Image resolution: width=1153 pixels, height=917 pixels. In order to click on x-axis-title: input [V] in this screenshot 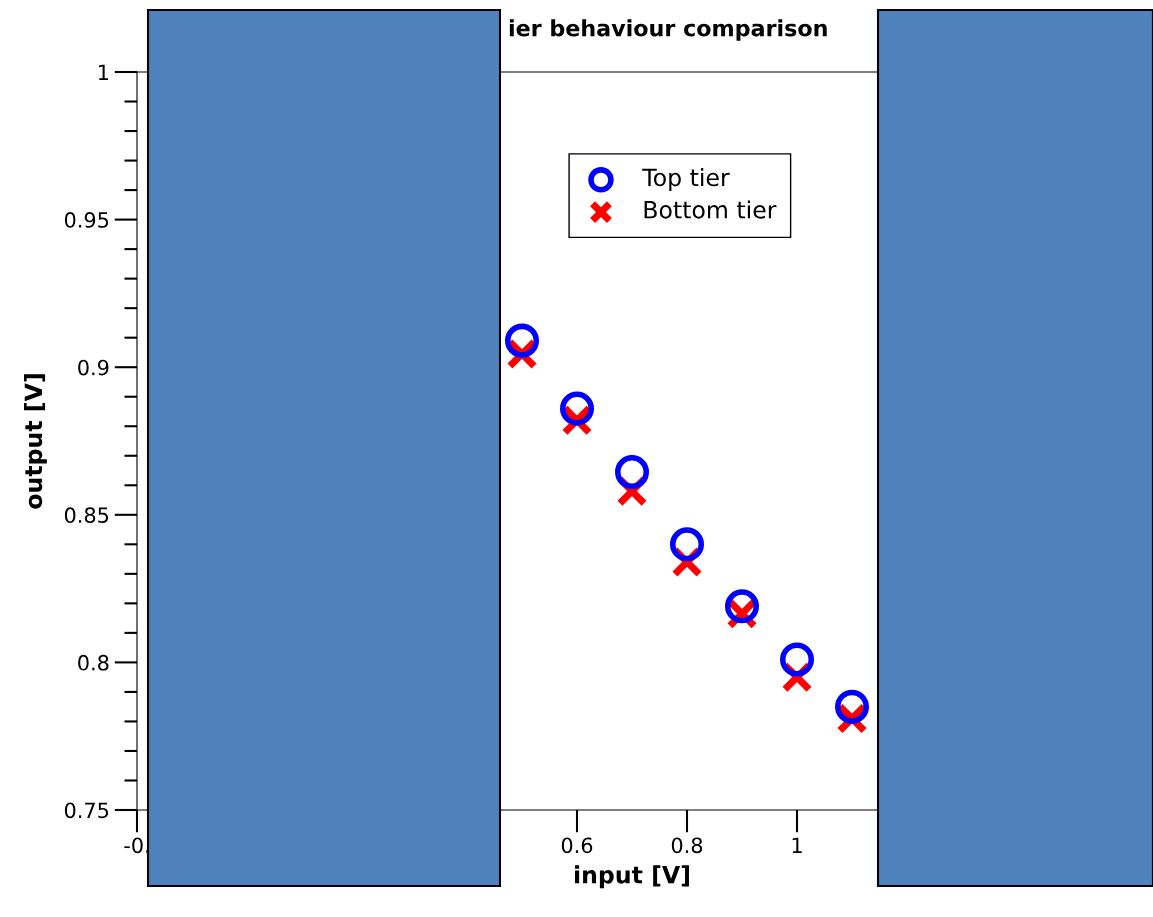, I will do `click(632, 877)`.